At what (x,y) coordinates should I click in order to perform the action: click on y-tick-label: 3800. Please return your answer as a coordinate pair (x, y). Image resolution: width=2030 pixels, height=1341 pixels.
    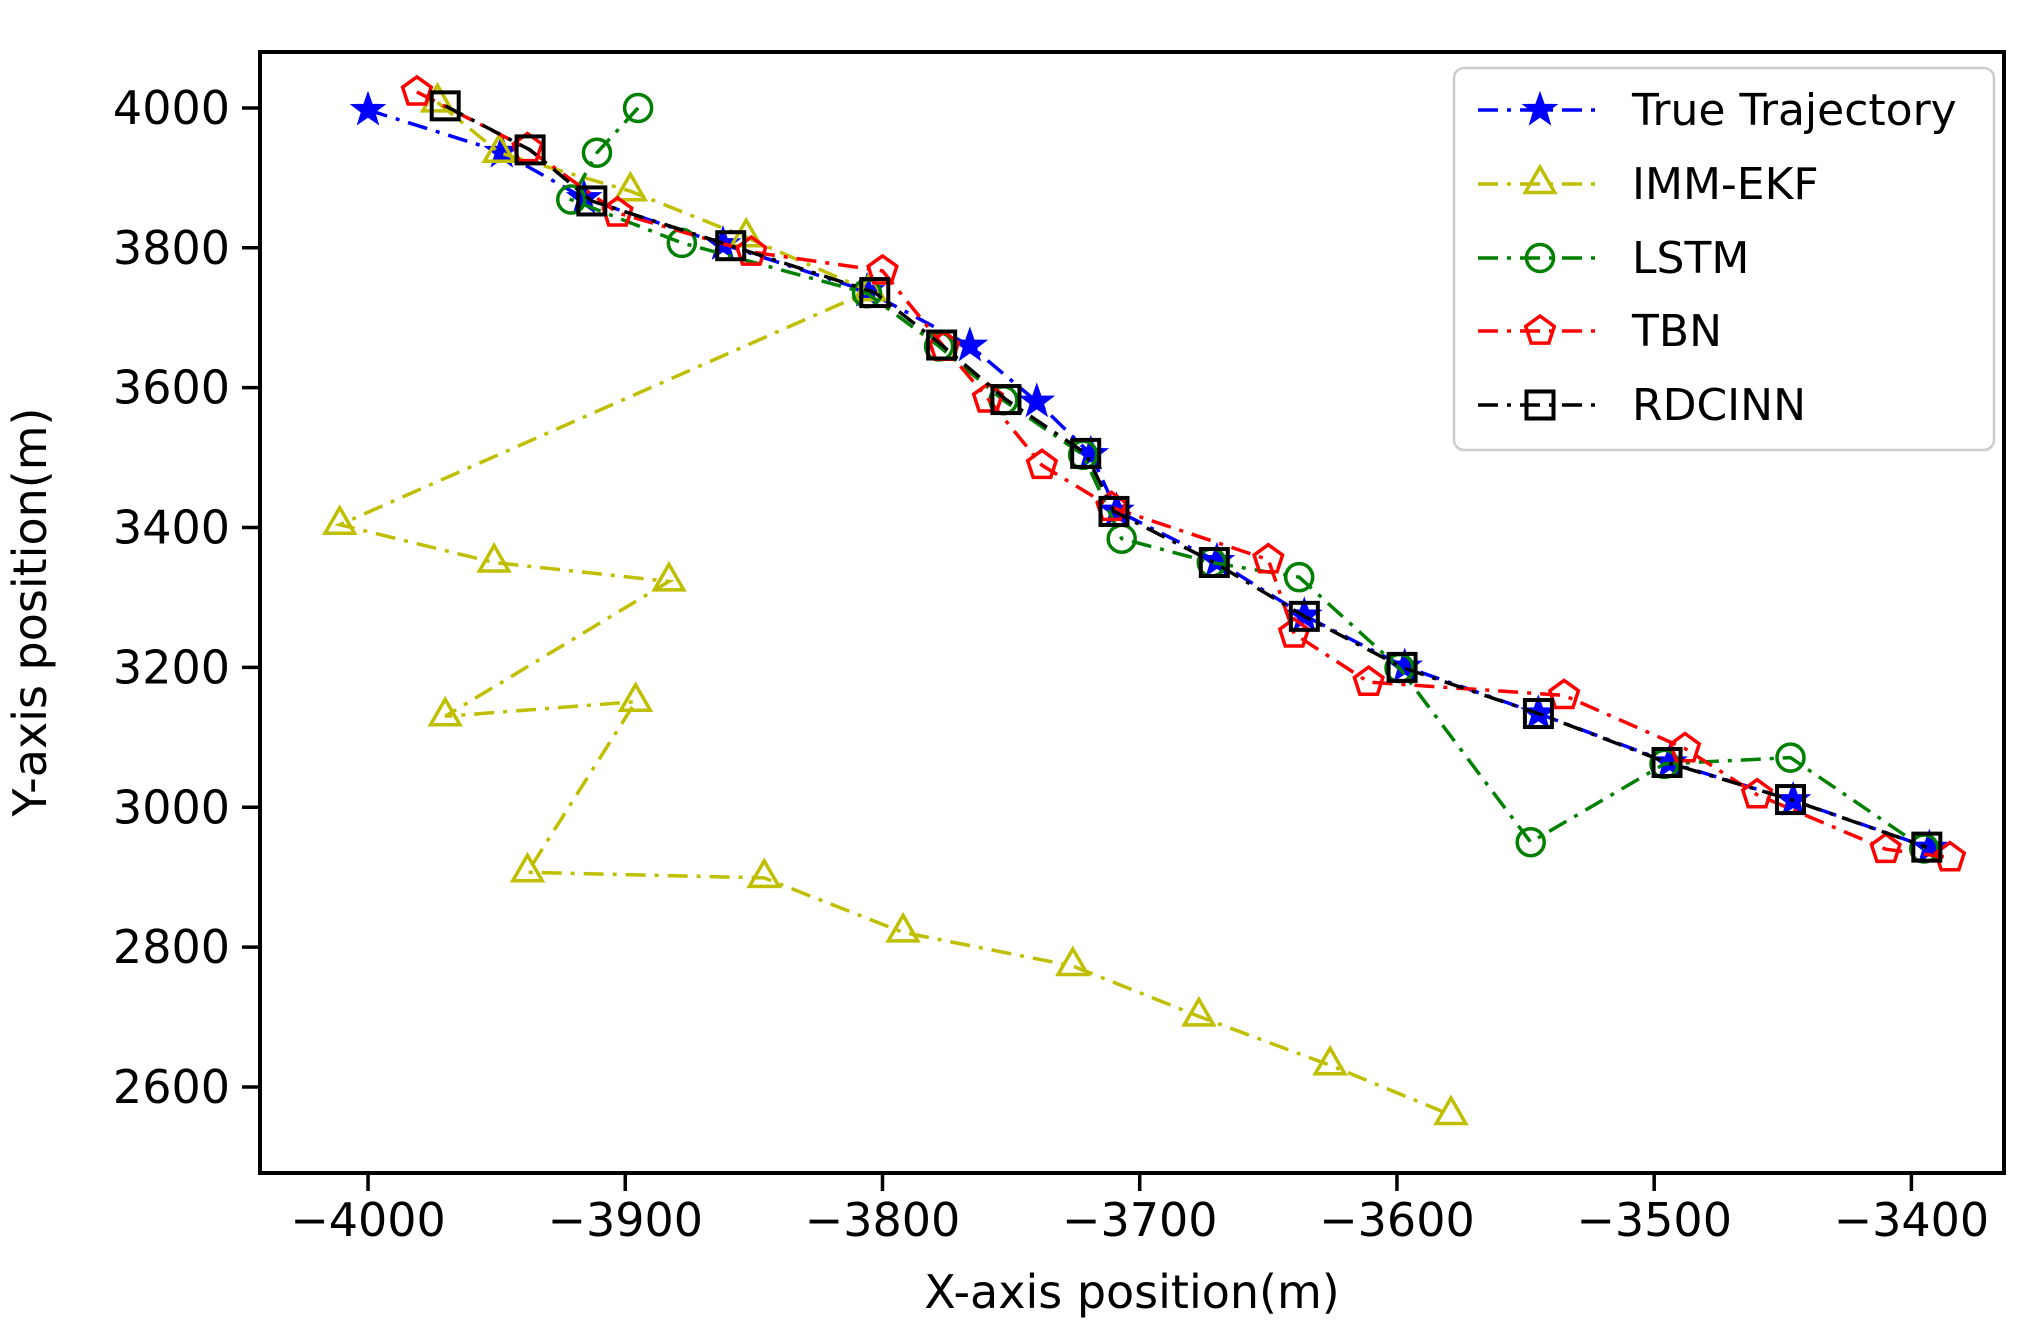
    Looking at the image, I should click on (171, 248).